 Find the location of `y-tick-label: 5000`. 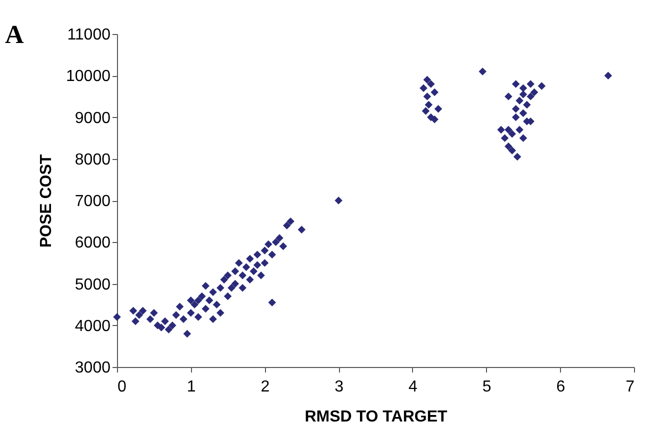

y-tick-label: 5000 is located at coordinates (92, 285).